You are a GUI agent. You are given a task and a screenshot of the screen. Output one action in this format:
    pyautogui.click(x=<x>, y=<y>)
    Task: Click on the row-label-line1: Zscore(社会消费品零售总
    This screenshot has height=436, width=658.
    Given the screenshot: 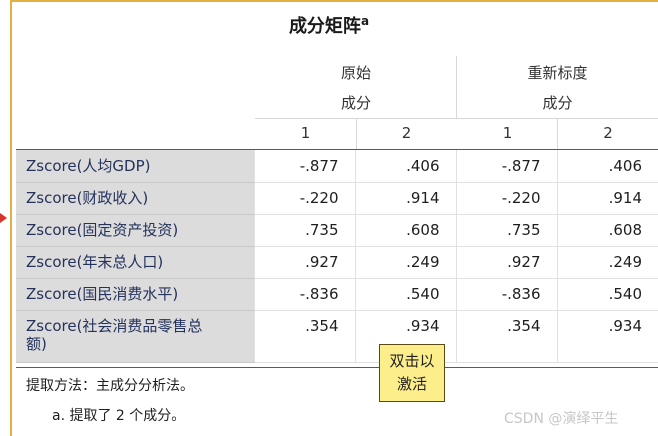 What is the action you would take?
    pyautogui.click(x=114, y=325)
    